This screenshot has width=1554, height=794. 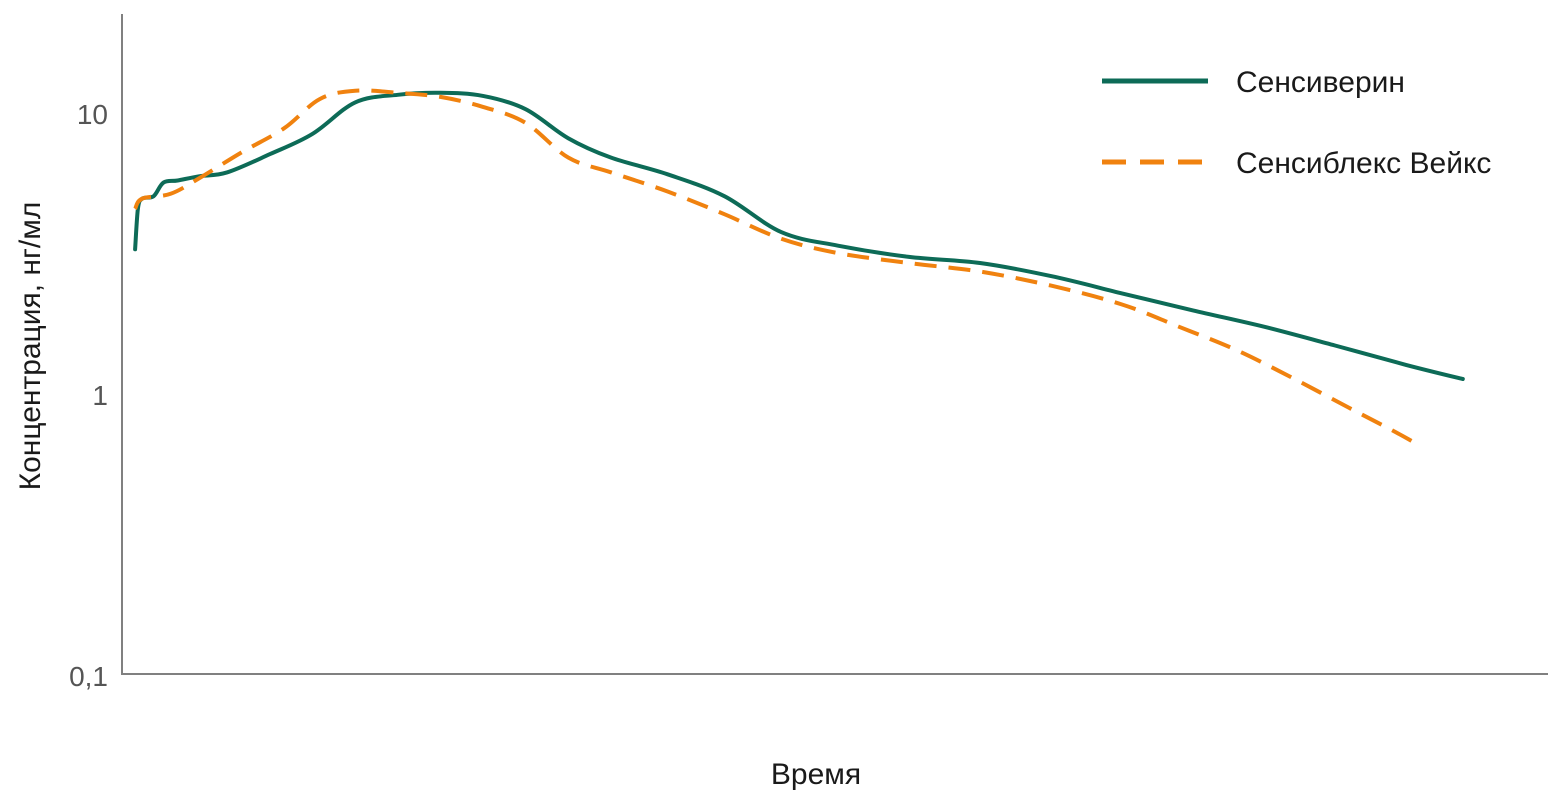 What do you see at coordinates (1320, 82) in the screenshot?
I see `legend-label: Сенсиверин` at bounding box center [1320, 82].